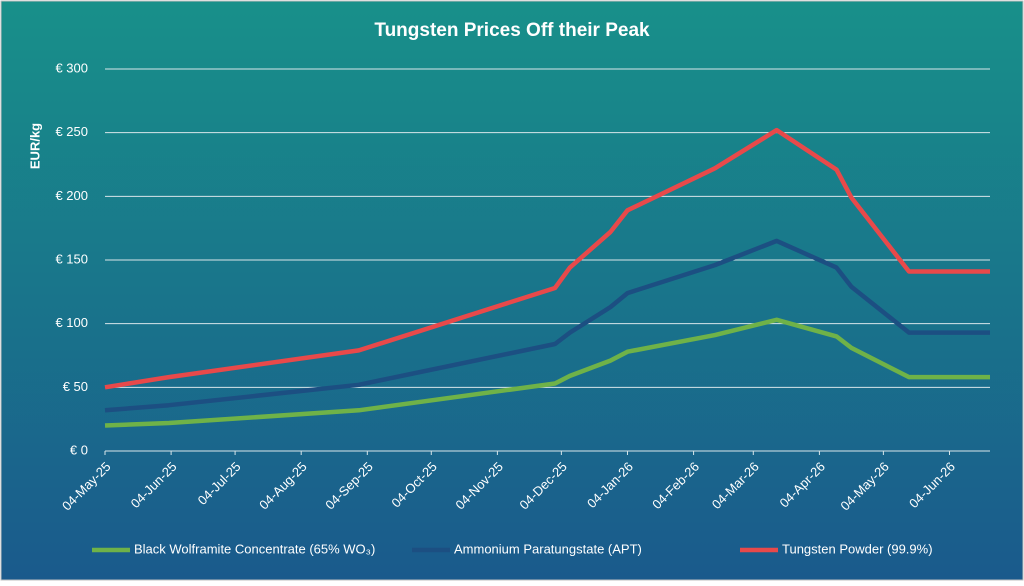 The width and height of the screenshot is (1024, 586). What do you see at coordinates (71, 258) in the screenshot?
I see `y-tick-label: € 150` at bounding box center [71, 258].